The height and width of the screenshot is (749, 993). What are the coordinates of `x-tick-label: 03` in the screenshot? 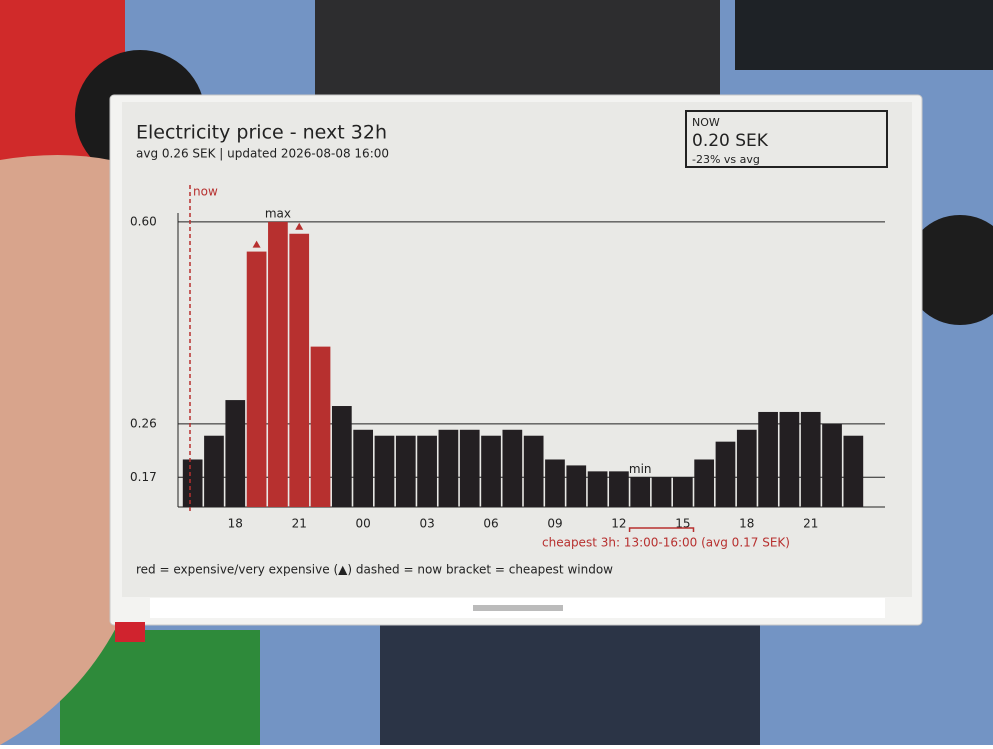 It's located at (426, 524).